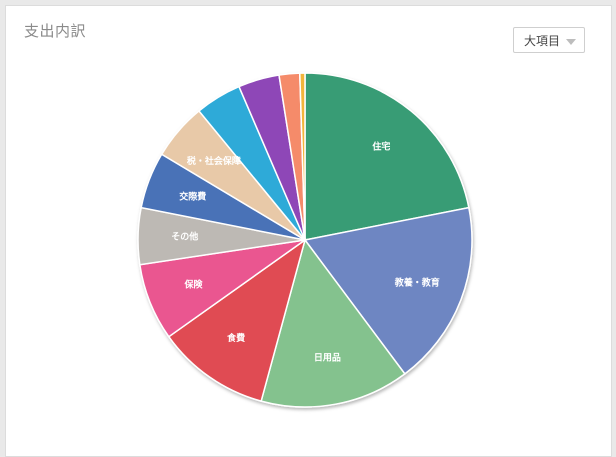 Image resolution: width=616 pixels, height=457 pixels. I want to click on pie-slice-label: 交際費, so click(192, 196).